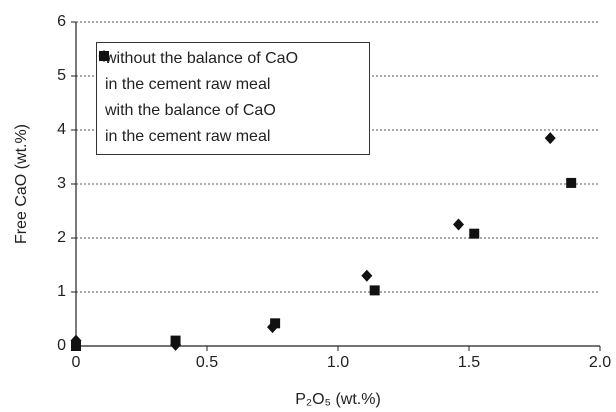  I want to click on x-tick-label: 2.0, so click(600, 362).